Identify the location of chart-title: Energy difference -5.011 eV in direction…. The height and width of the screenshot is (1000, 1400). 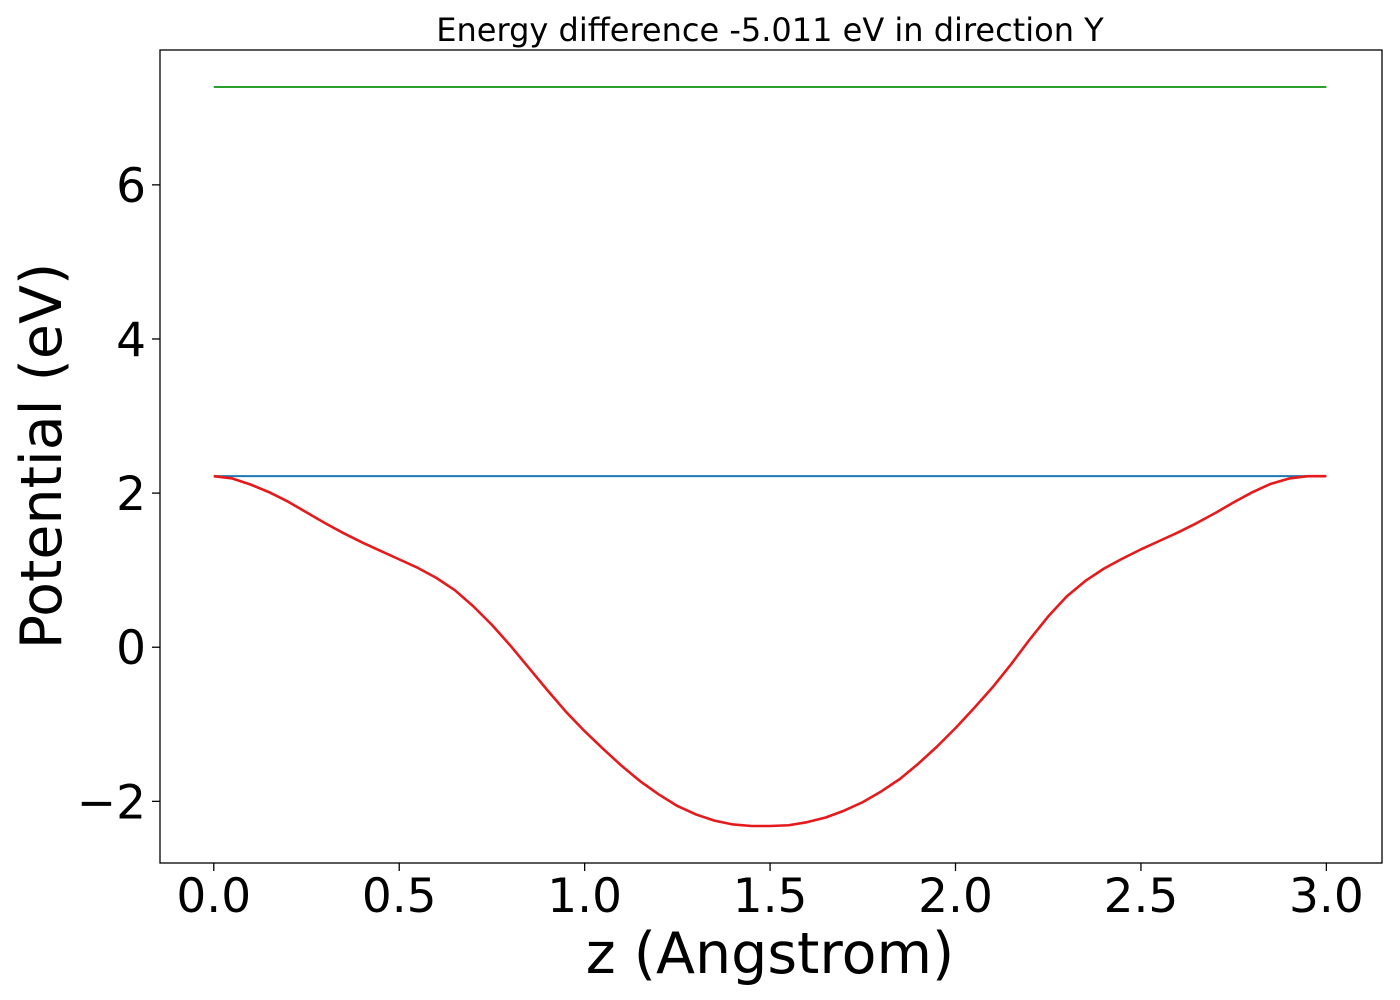
(770, 30).